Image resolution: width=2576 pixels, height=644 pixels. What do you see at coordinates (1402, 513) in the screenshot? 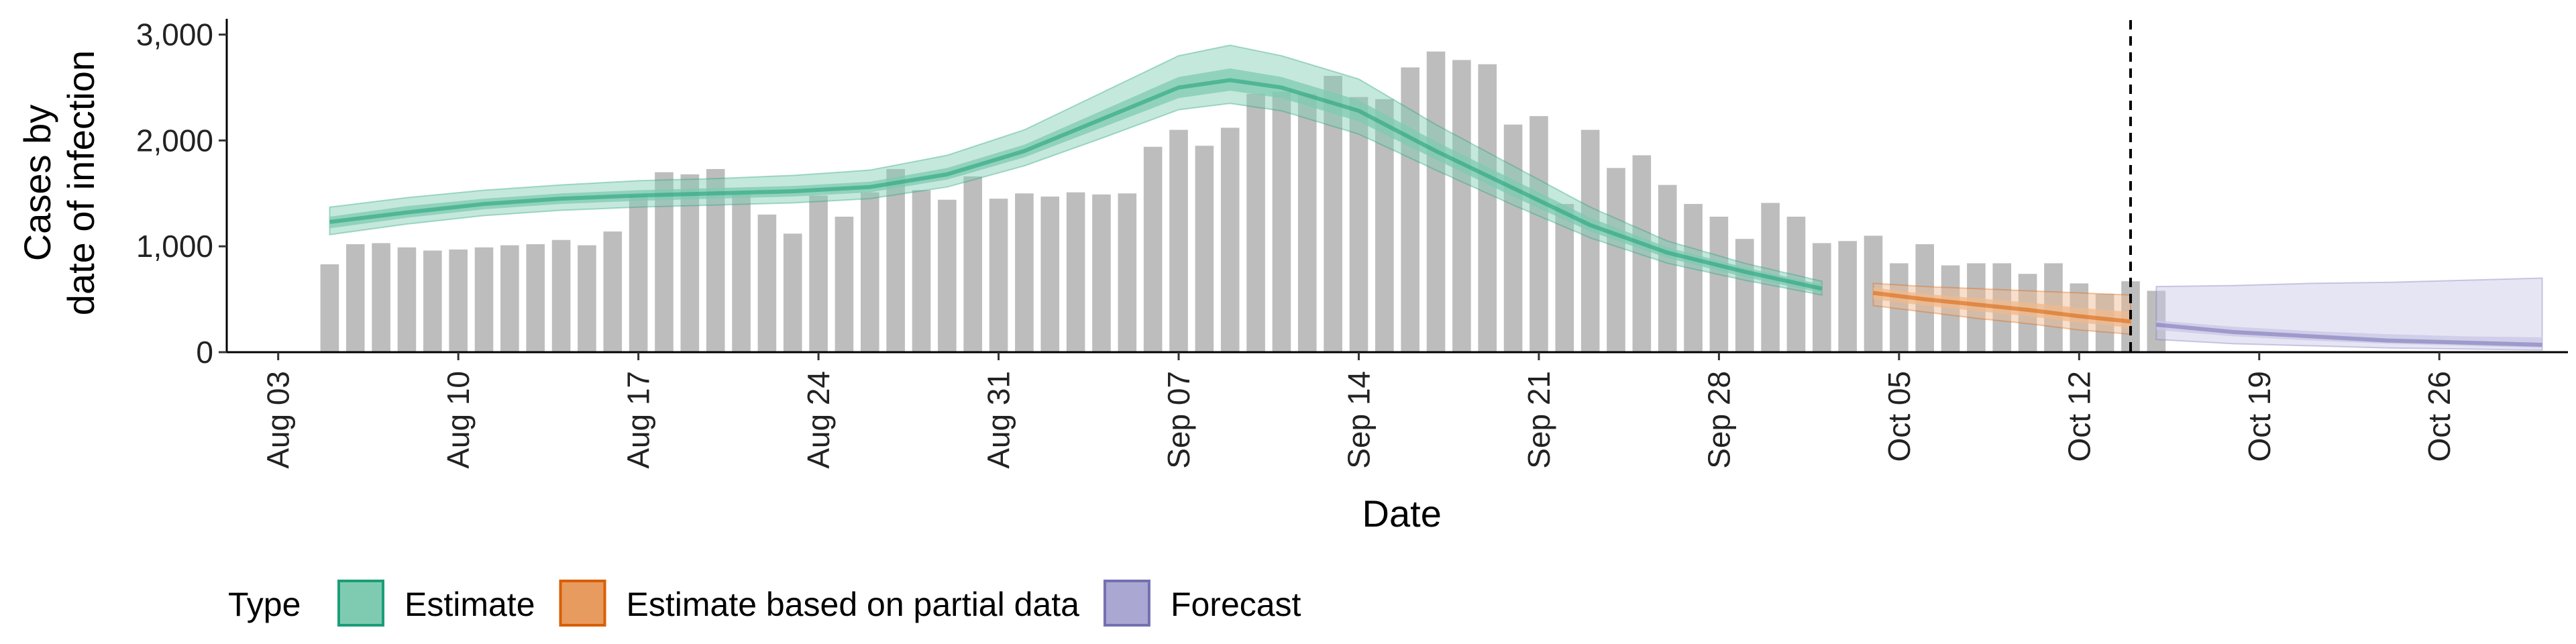
I see `x-axis-title: Date` at bounding box center [1402, 513].